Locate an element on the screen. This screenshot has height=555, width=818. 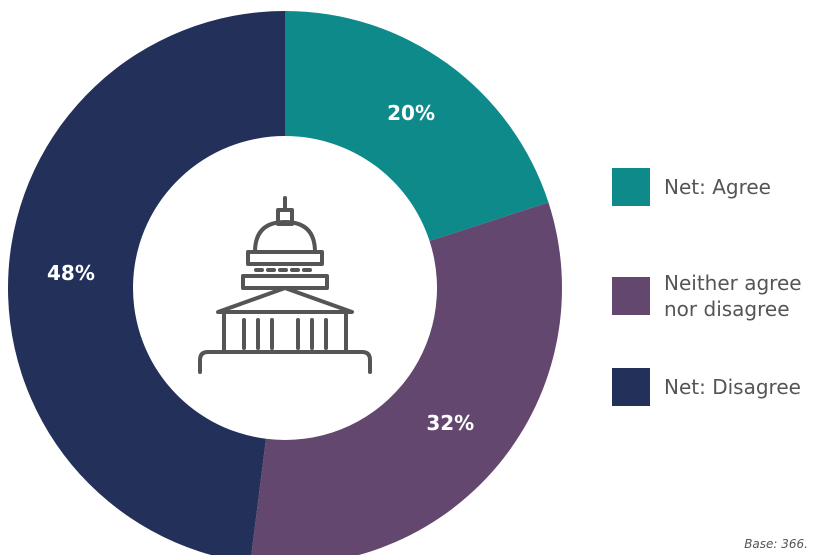
legend-label: Neither agree nor disagree is located at coordinates (733, 296).